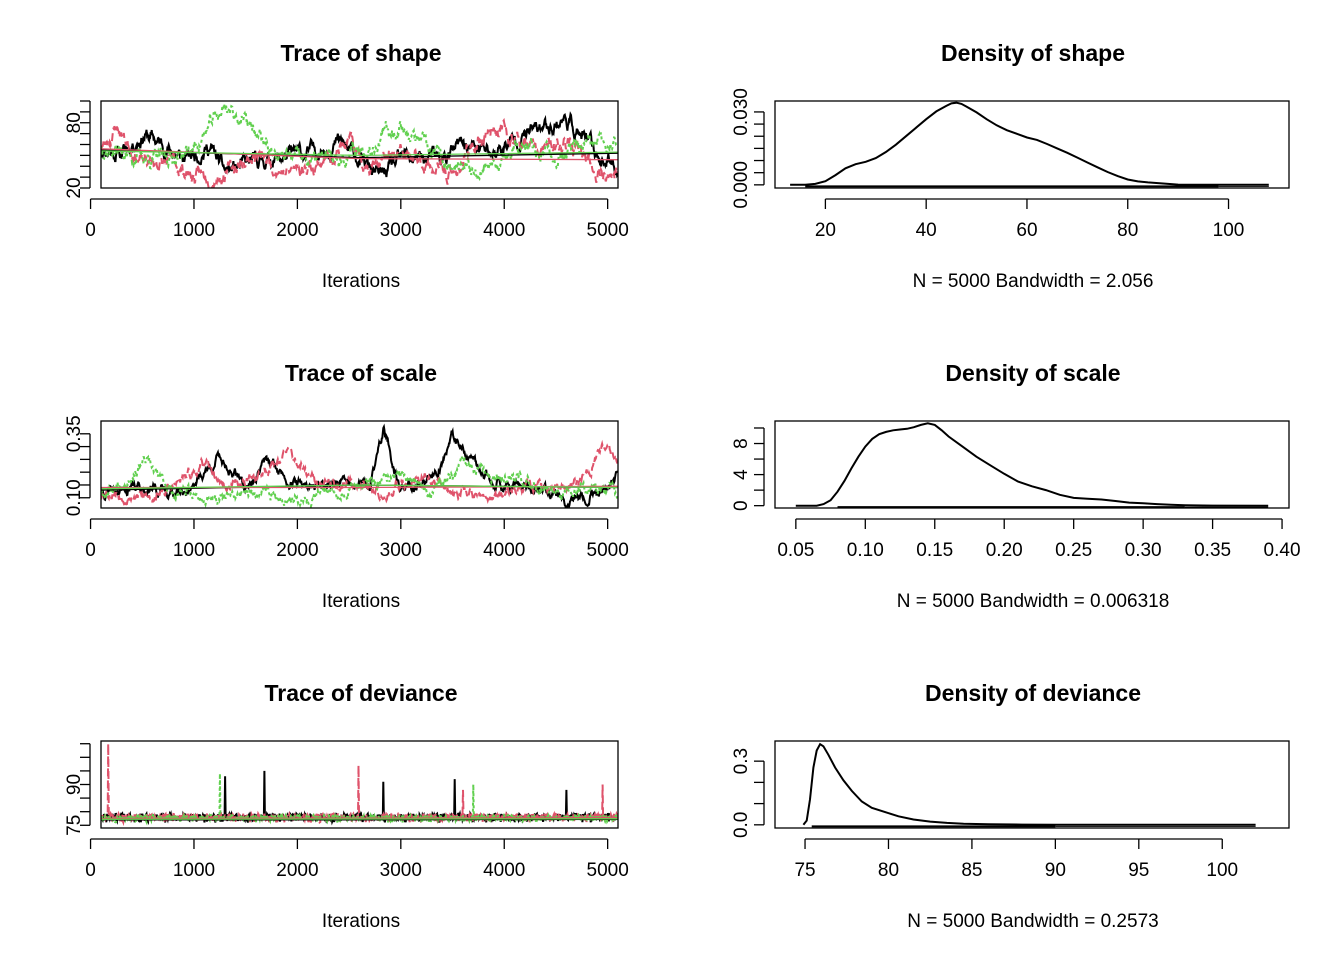 Image resolution: width=1344 pixels, height=960 pixels. I want to click on chart-title: Trace of shape, so click(360, 53).